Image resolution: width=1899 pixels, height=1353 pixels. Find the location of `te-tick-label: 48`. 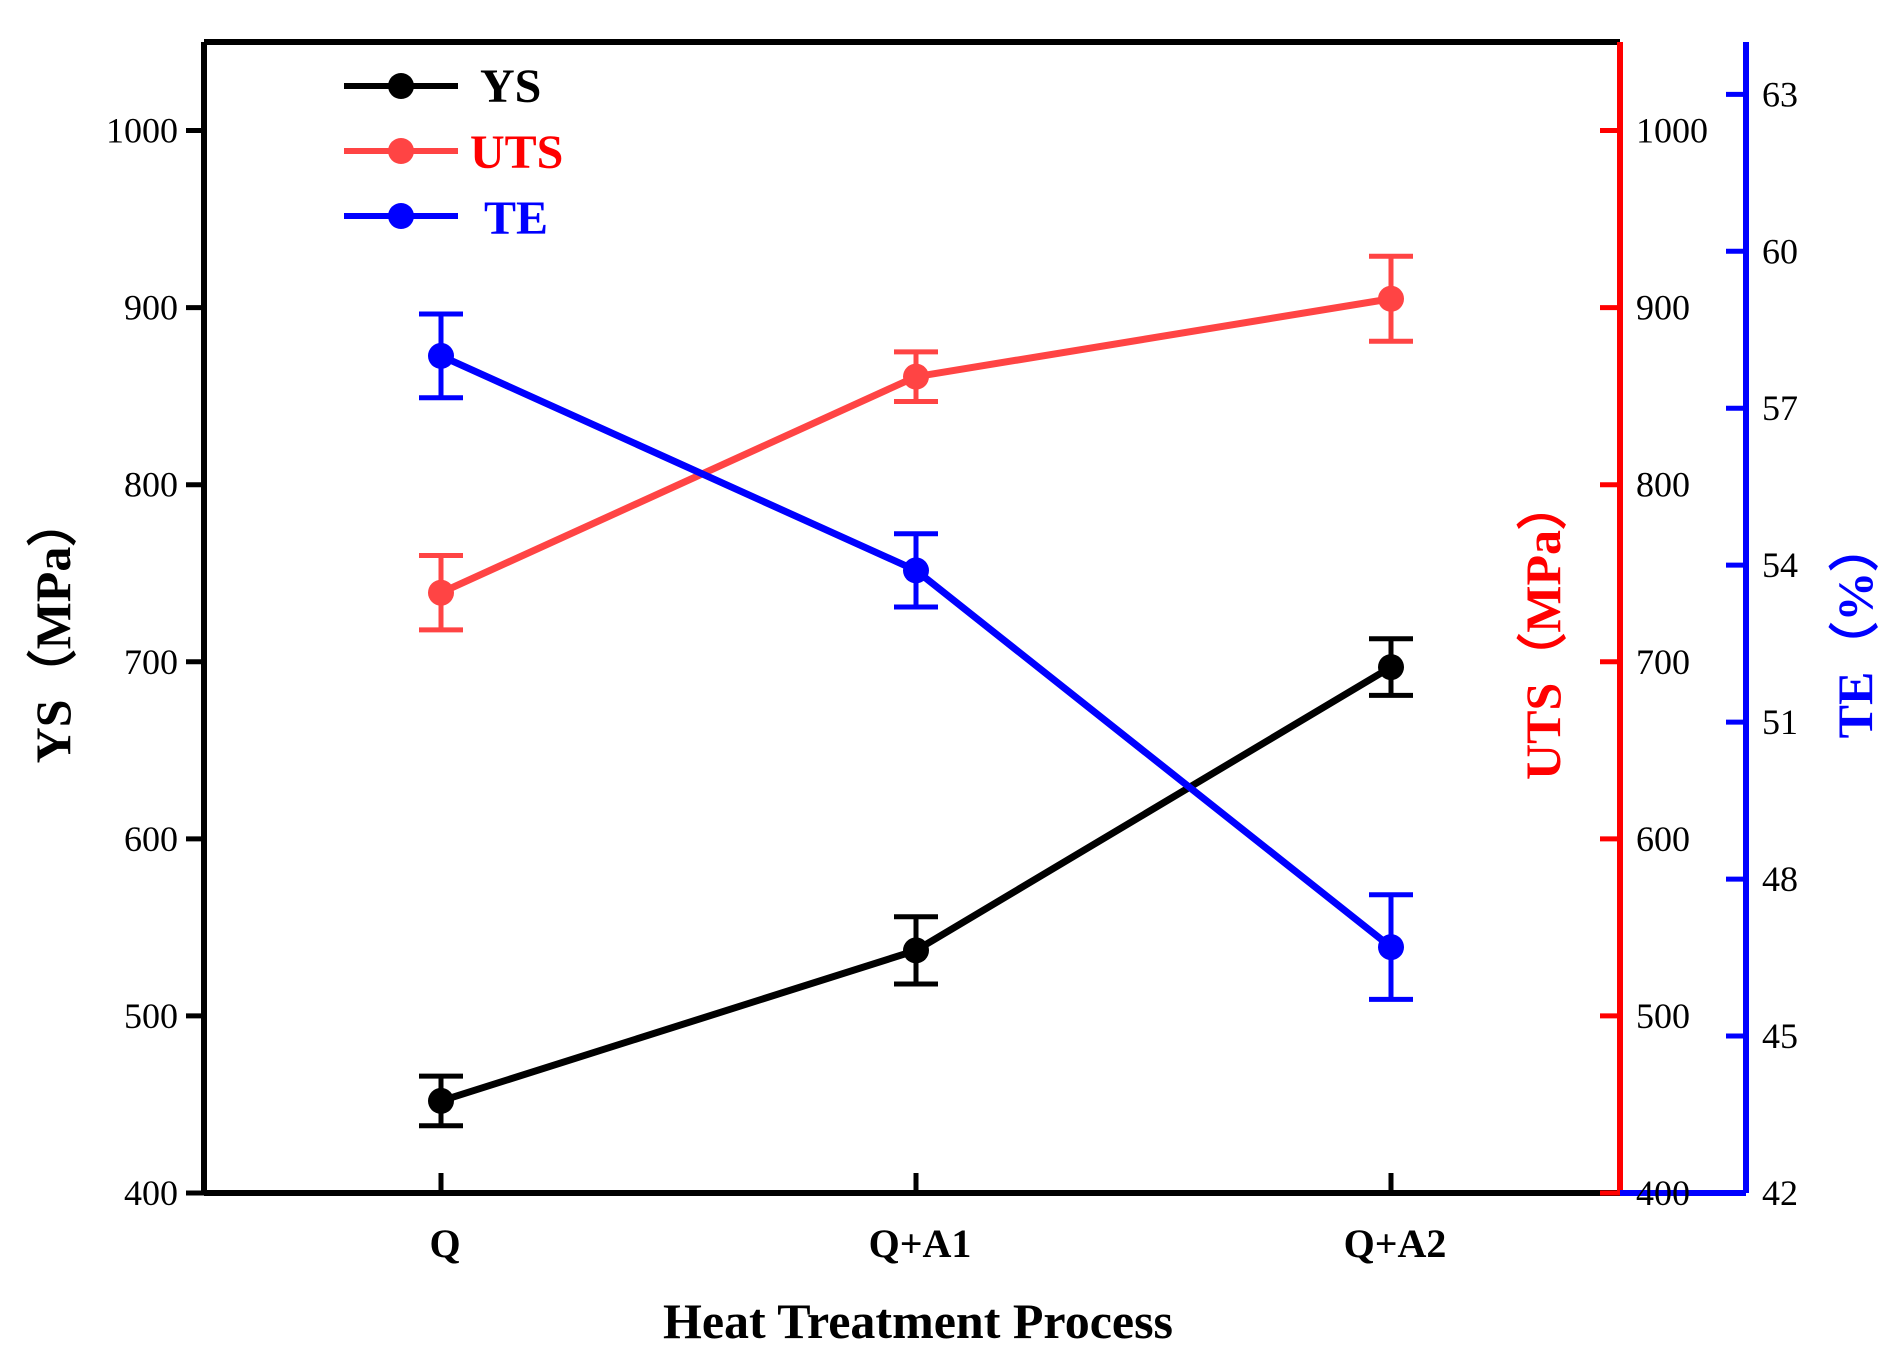

te-tick-label: 48 is located at coordinates (1780, 879).